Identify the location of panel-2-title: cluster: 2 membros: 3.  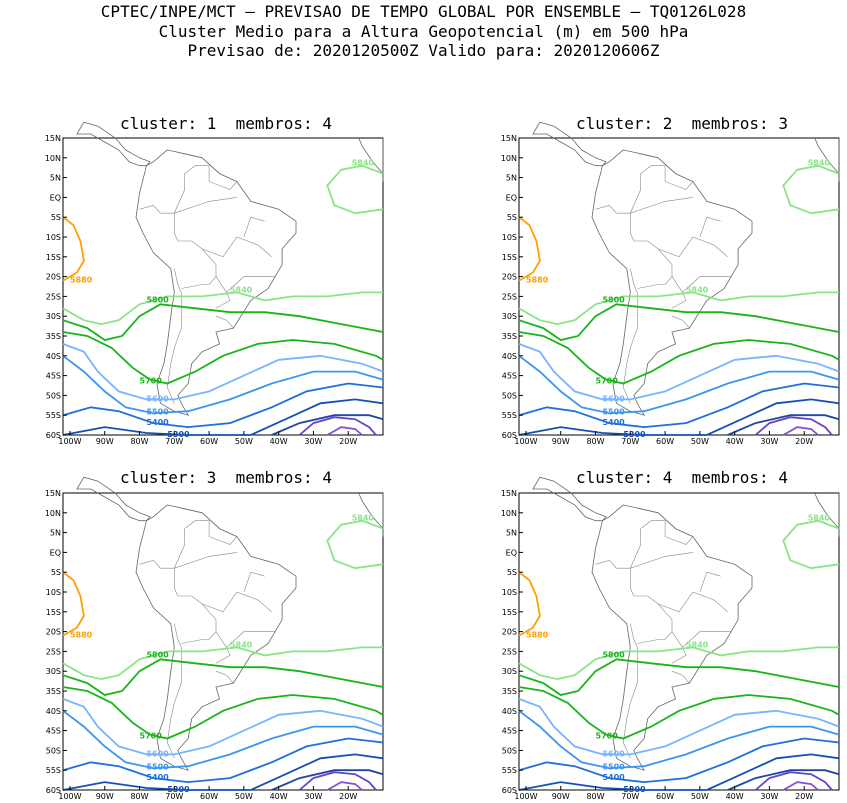
(682, 123).